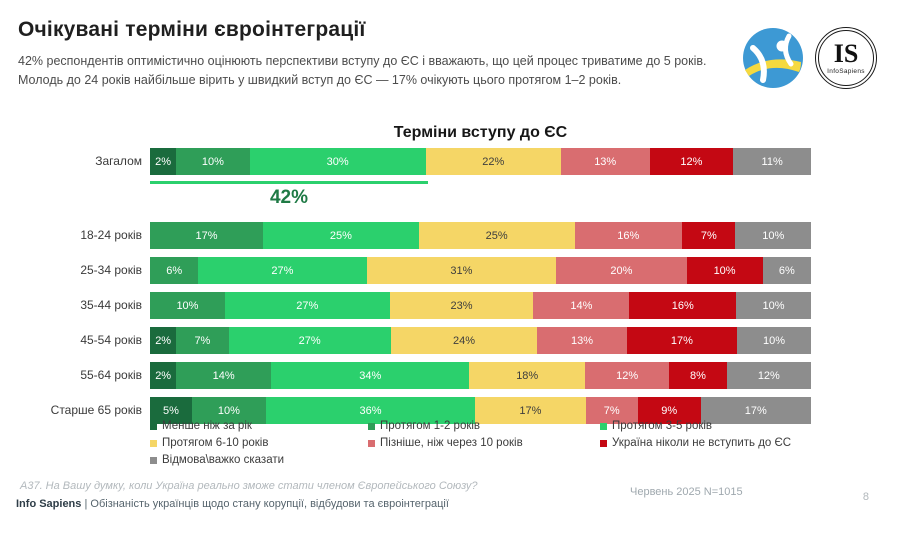 The width and height of the screenshot is (897, 536). What do you see at coordinates (259, 426) in the screenshot?
I see `legend-item: Менше ніж за рік` at bounding box center [259, 426].